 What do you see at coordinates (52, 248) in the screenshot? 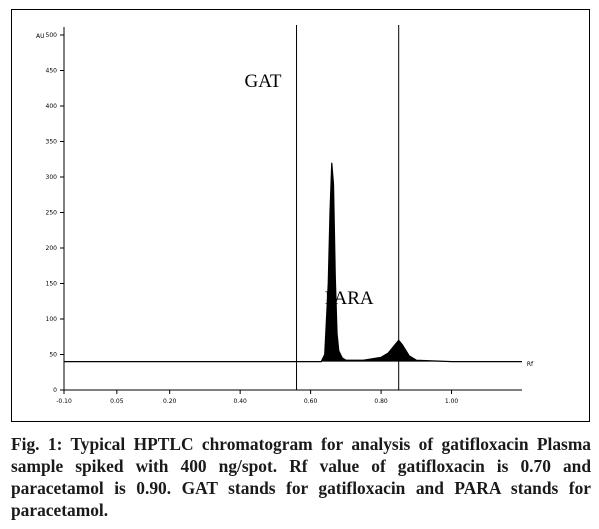
I see `y-tick-label: 200` at bounding box center [52, 248].